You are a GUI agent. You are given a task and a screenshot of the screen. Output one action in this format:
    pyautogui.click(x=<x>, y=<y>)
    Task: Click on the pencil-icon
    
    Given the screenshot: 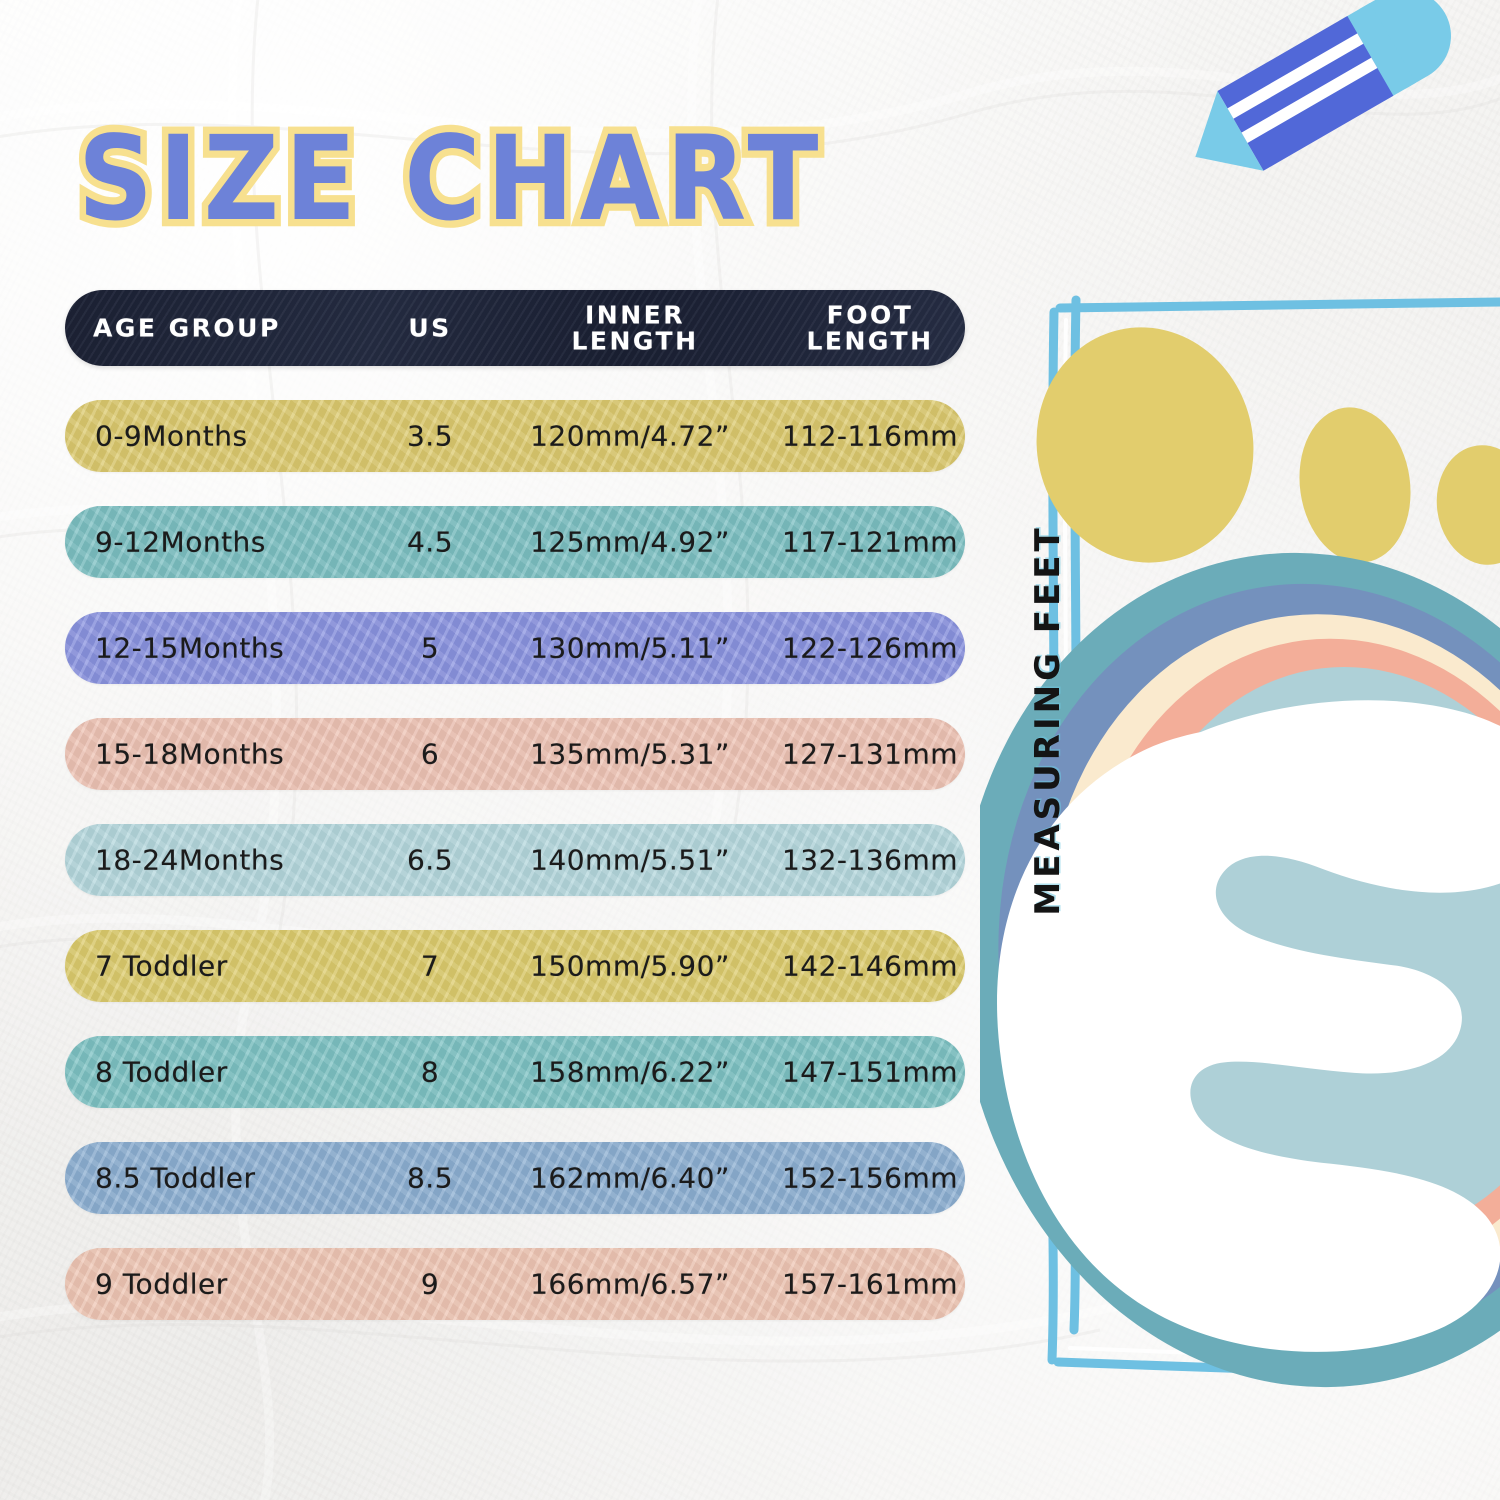 What is the action you would take?
    pyautogui.click(x=1323, y=85)
    